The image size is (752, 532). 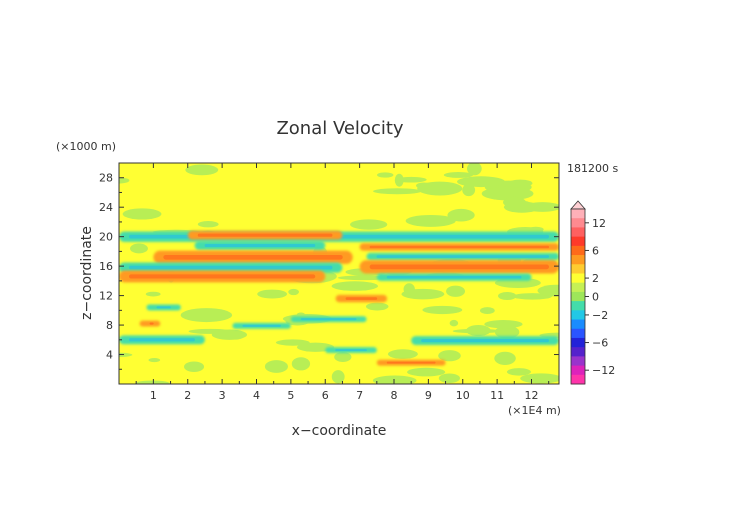 I want to click on colorbar: 12 6 2 0 −2 −6 −12, so click(x=592, y=292).